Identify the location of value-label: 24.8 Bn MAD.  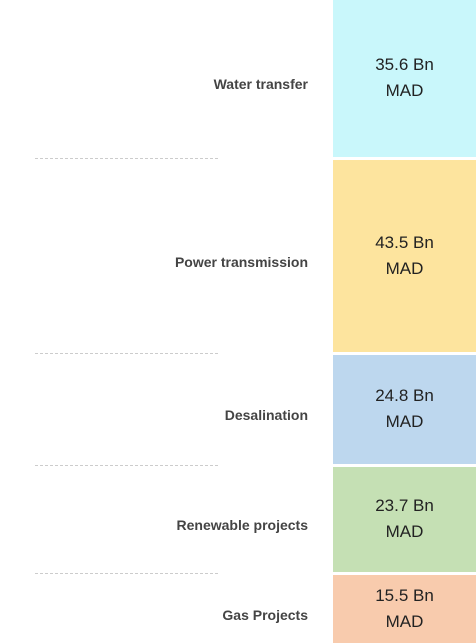
(404, 409).